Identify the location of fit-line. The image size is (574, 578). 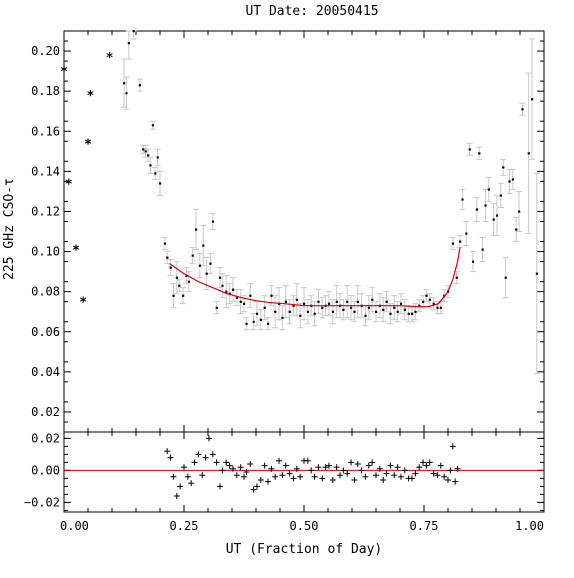
(315, 277).